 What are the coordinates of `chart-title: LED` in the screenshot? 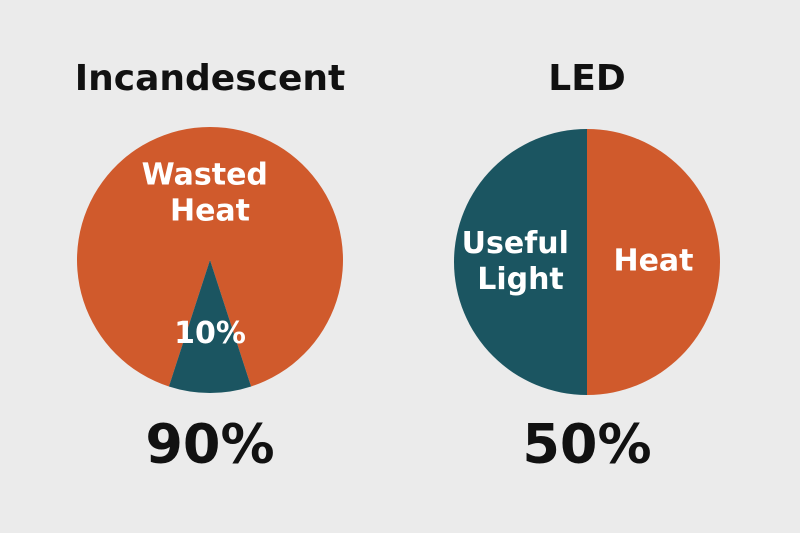 It's located at (586, 78).